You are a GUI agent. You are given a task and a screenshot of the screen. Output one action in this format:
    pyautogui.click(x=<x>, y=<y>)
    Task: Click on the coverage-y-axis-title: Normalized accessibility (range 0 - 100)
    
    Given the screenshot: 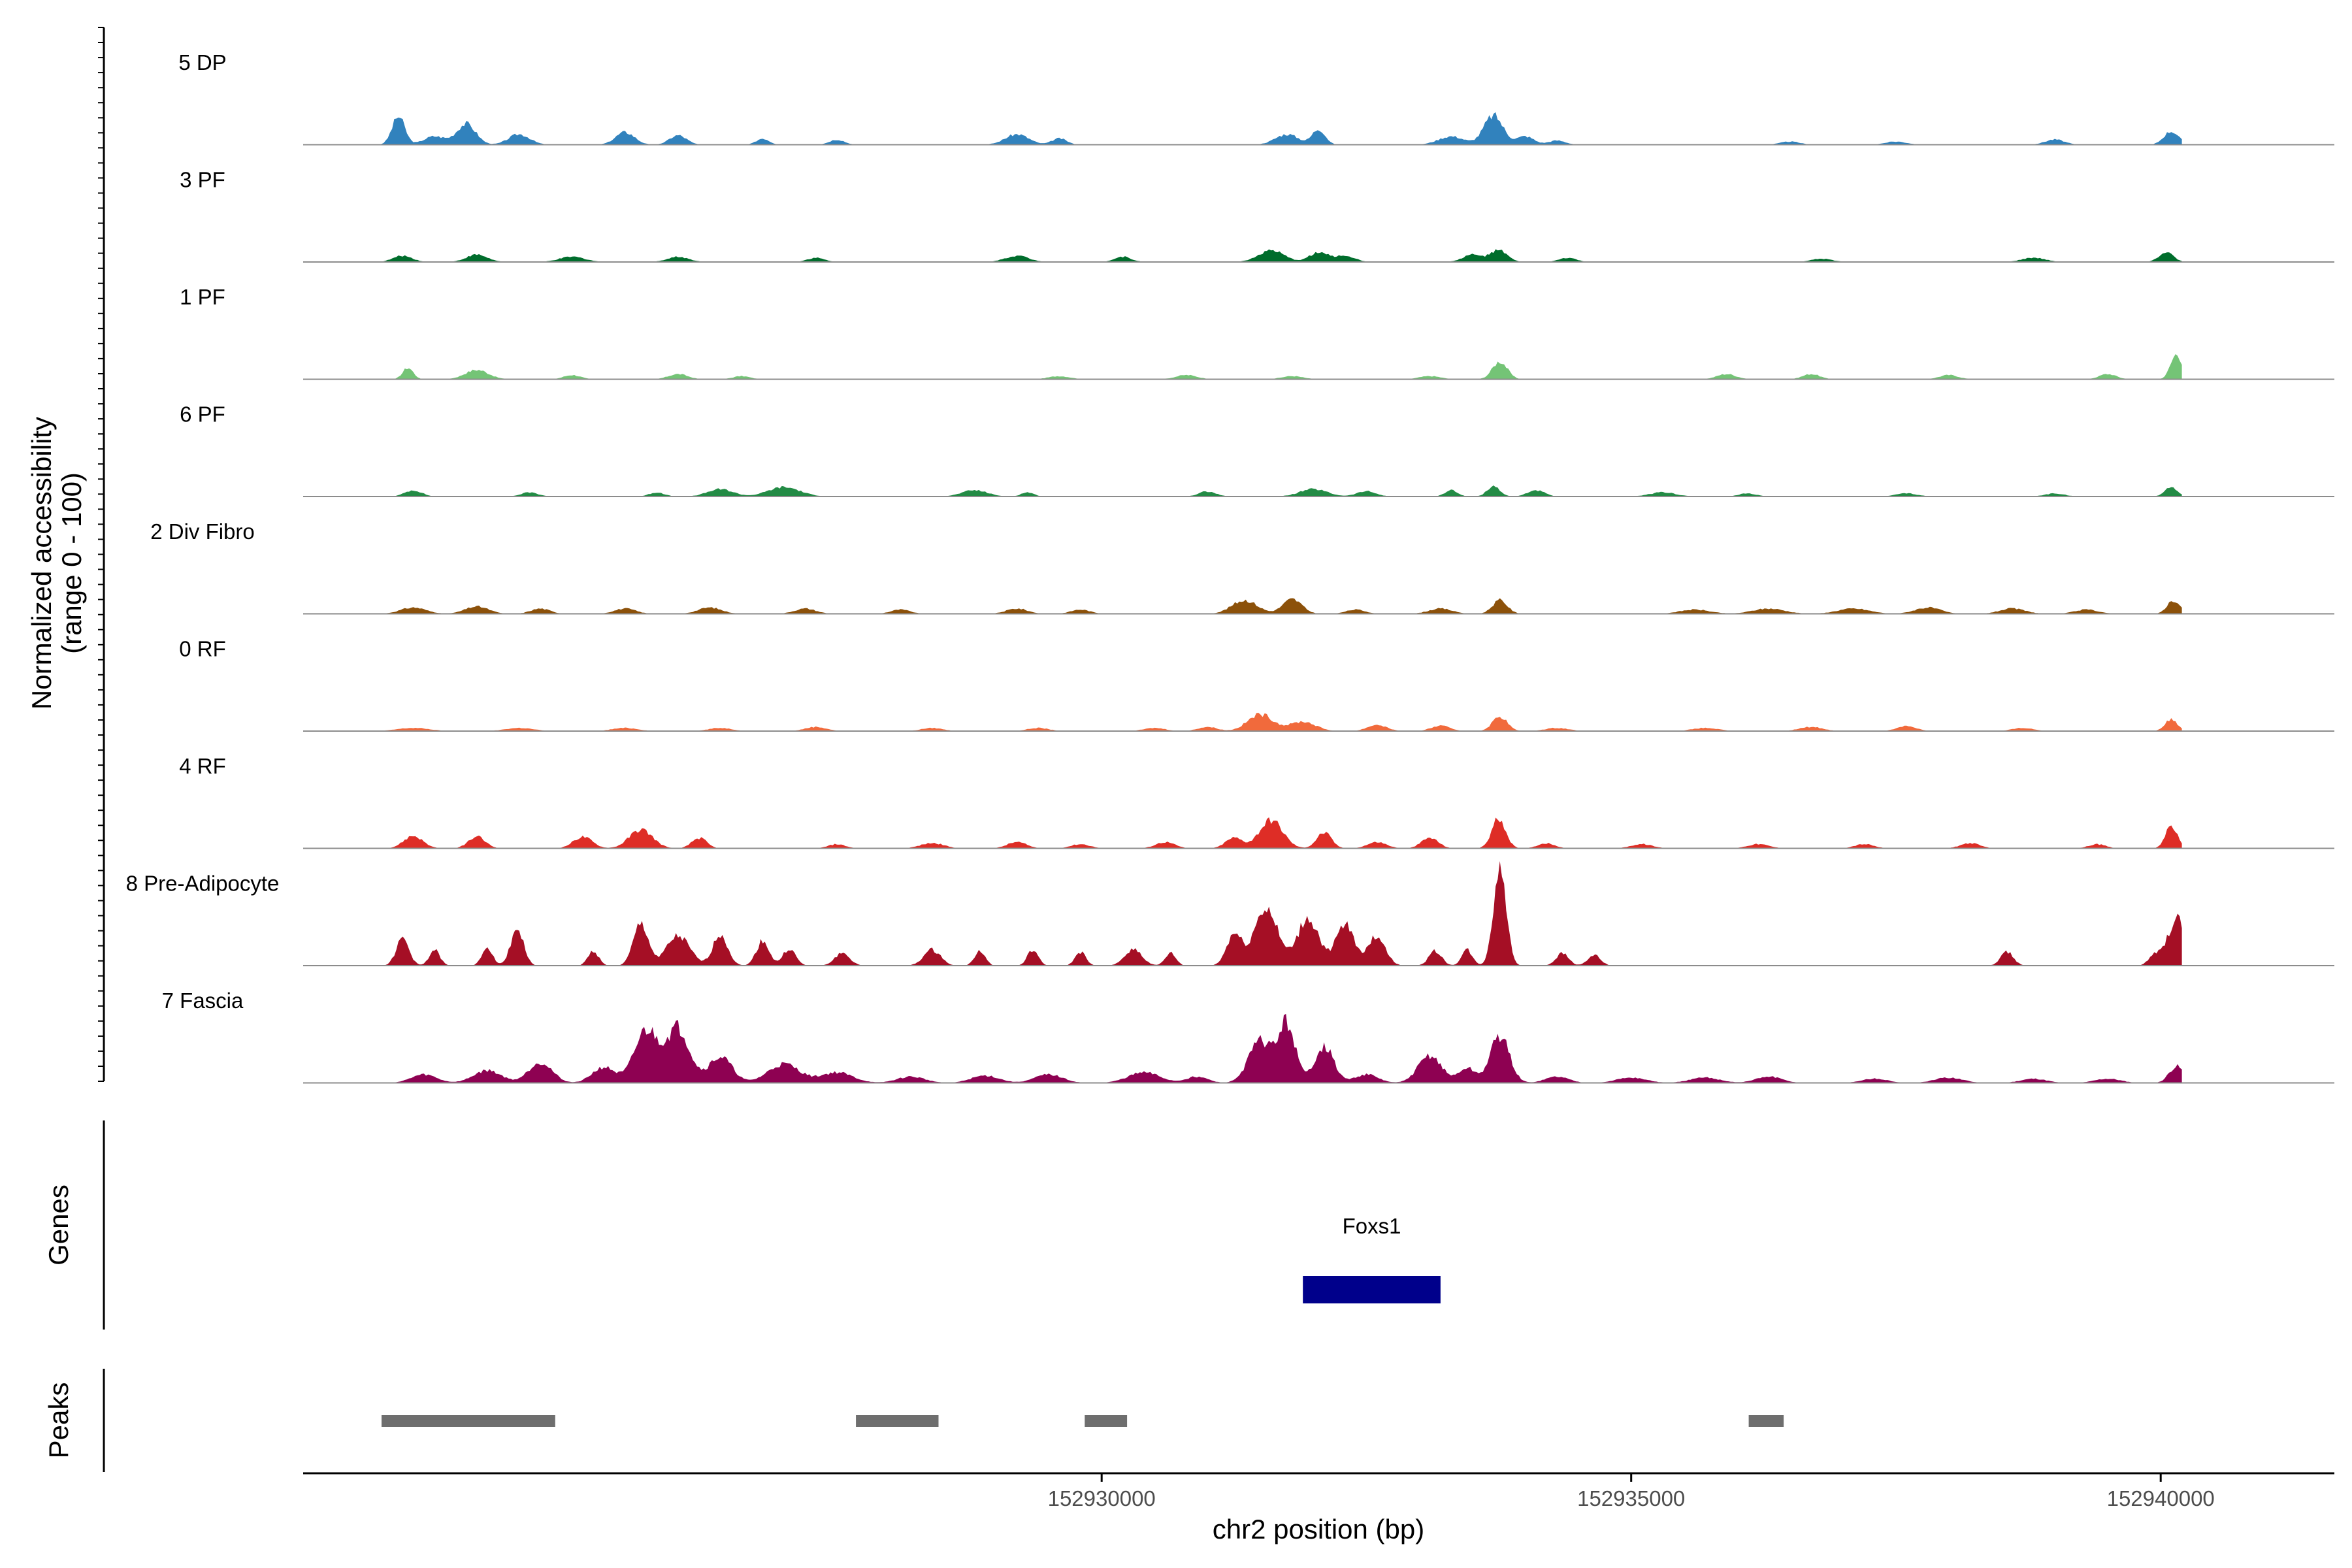 What is the action you would take?
    pyautogui.click(x=56, y=563)
    